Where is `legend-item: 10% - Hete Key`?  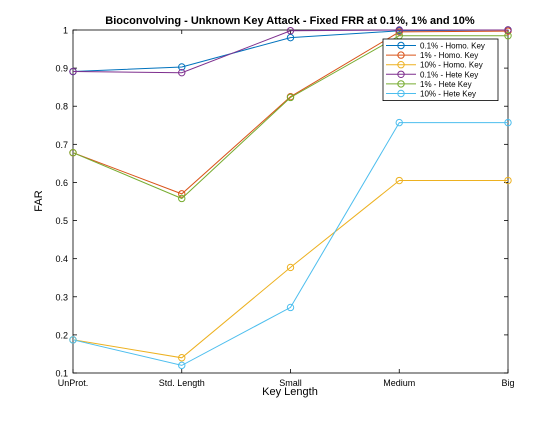 legend-item: 10% - Hete Key is located at coordinates (431, 94).